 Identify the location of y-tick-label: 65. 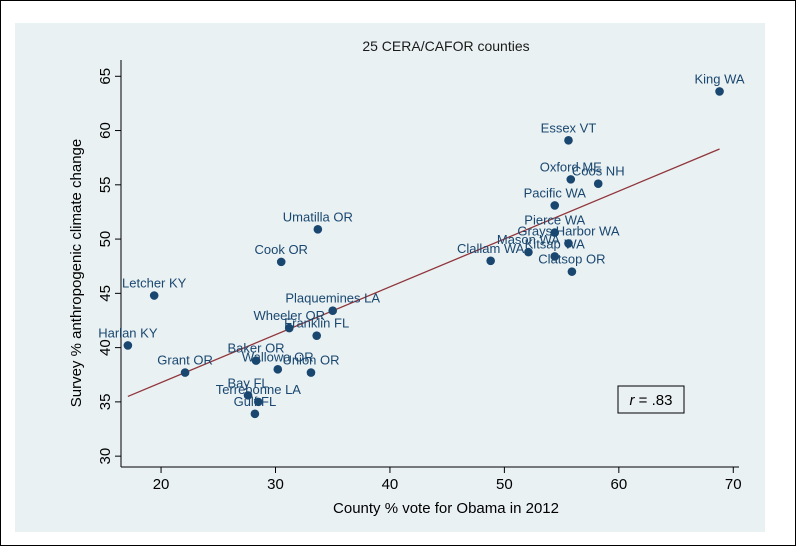
(105, 76).